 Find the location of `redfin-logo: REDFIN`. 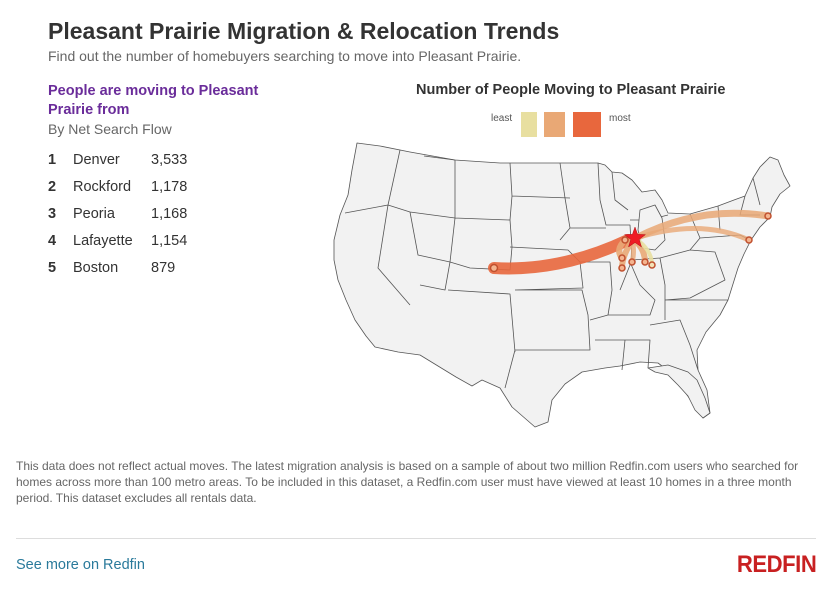

redfin-logo: REDFIN is located at coordinates (776, 564).